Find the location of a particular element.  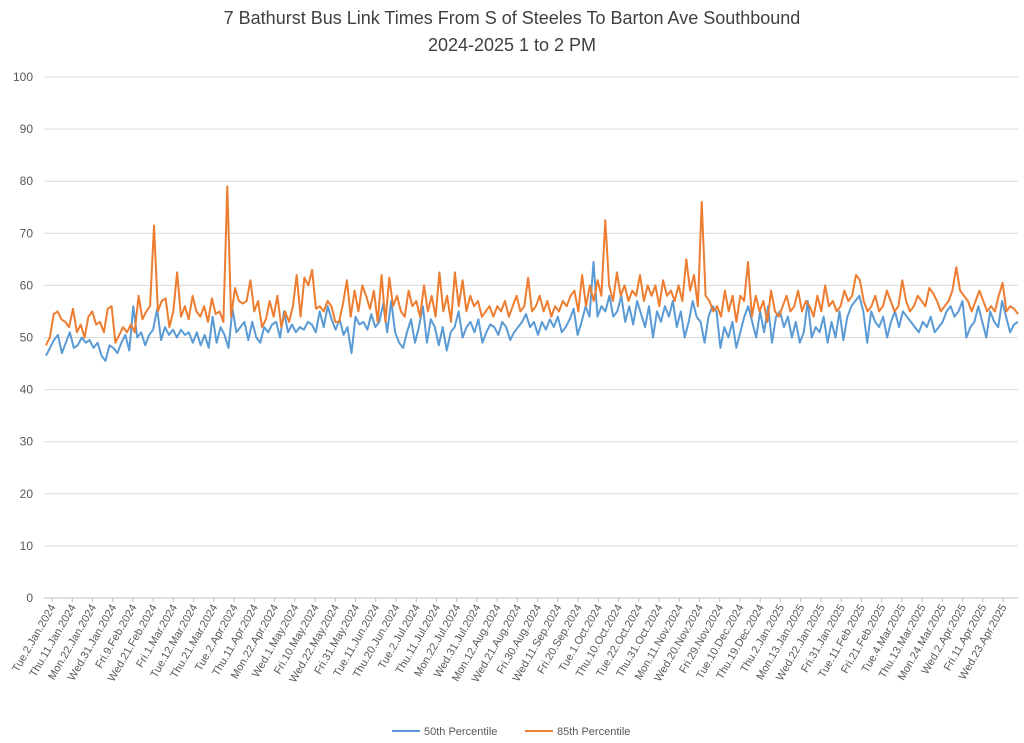

y-tick-label: 90 is located at coordinates (27, 129).